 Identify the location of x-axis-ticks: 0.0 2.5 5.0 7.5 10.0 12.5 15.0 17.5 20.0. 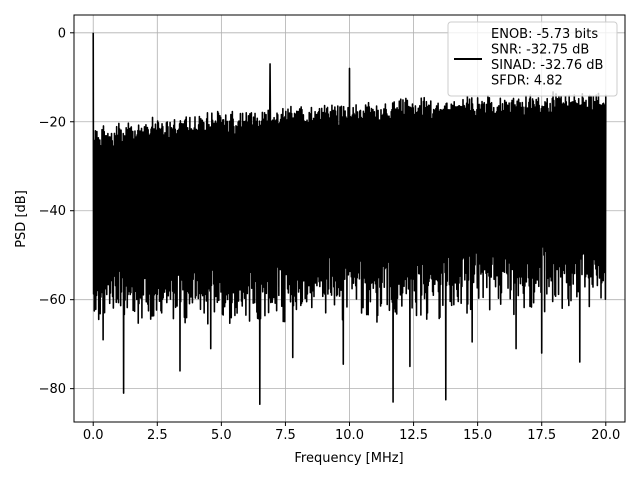
(351, 432).